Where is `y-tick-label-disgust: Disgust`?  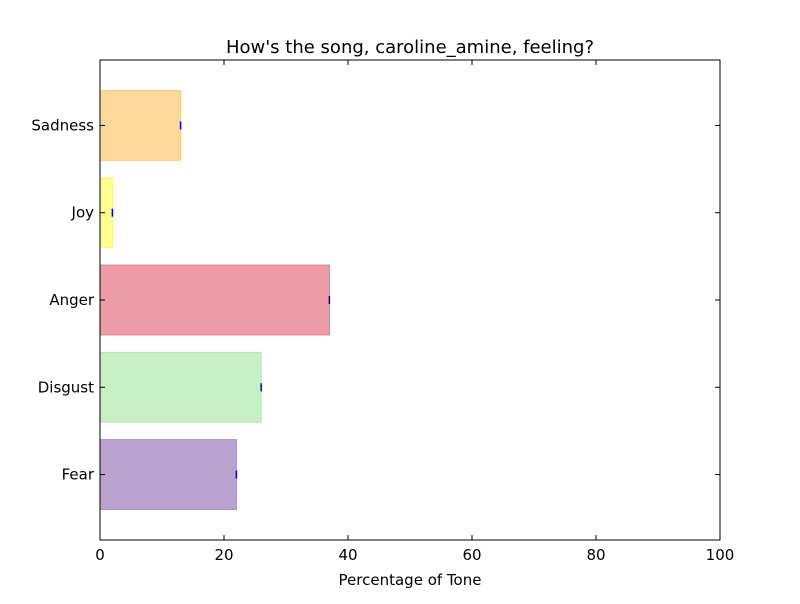 y-tick-label-disgust: Disgust is located at coordinates (66, 387).